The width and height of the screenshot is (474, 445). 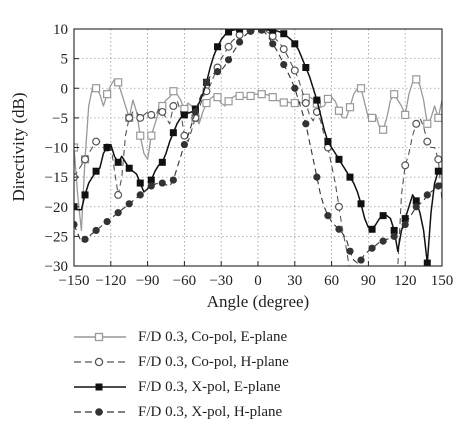 What do you see at coordinates (100, 386) in the screenshot?
I see `filled-square-marker-icon` at bounding box center [100, 386].